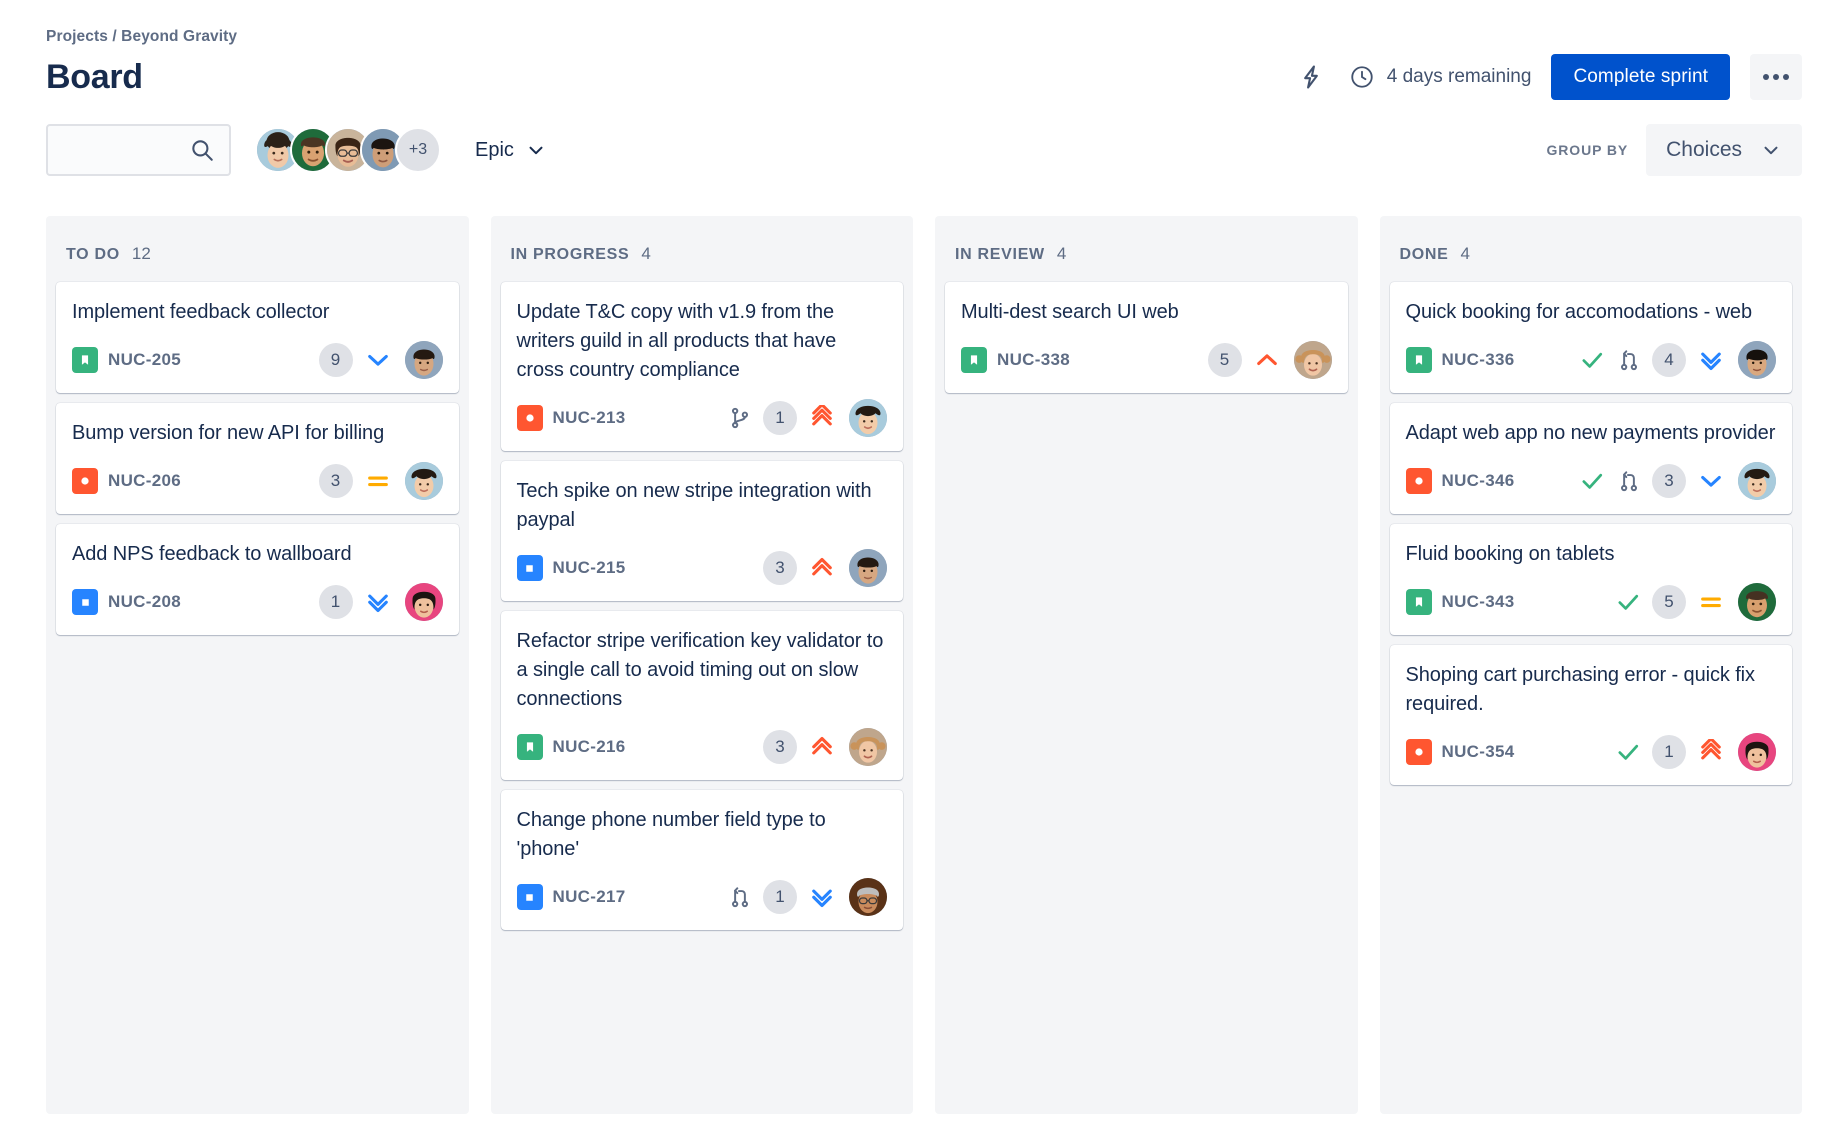  Describe the element at coordinates (589, 417) in the screenshot. I see `issue-key: NUC-213` at that location.